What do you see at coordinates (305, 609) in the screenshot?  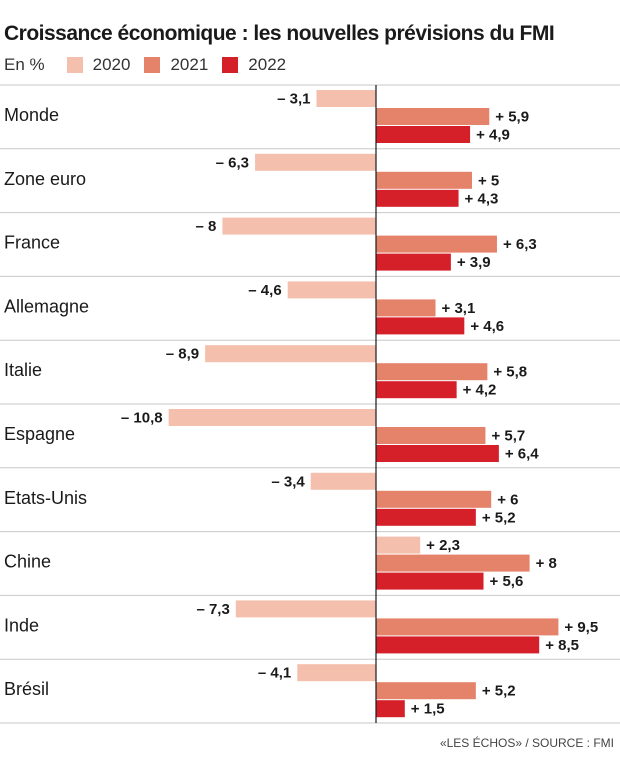 I see `bar-inde-2020` at bounding box center [305, 609].